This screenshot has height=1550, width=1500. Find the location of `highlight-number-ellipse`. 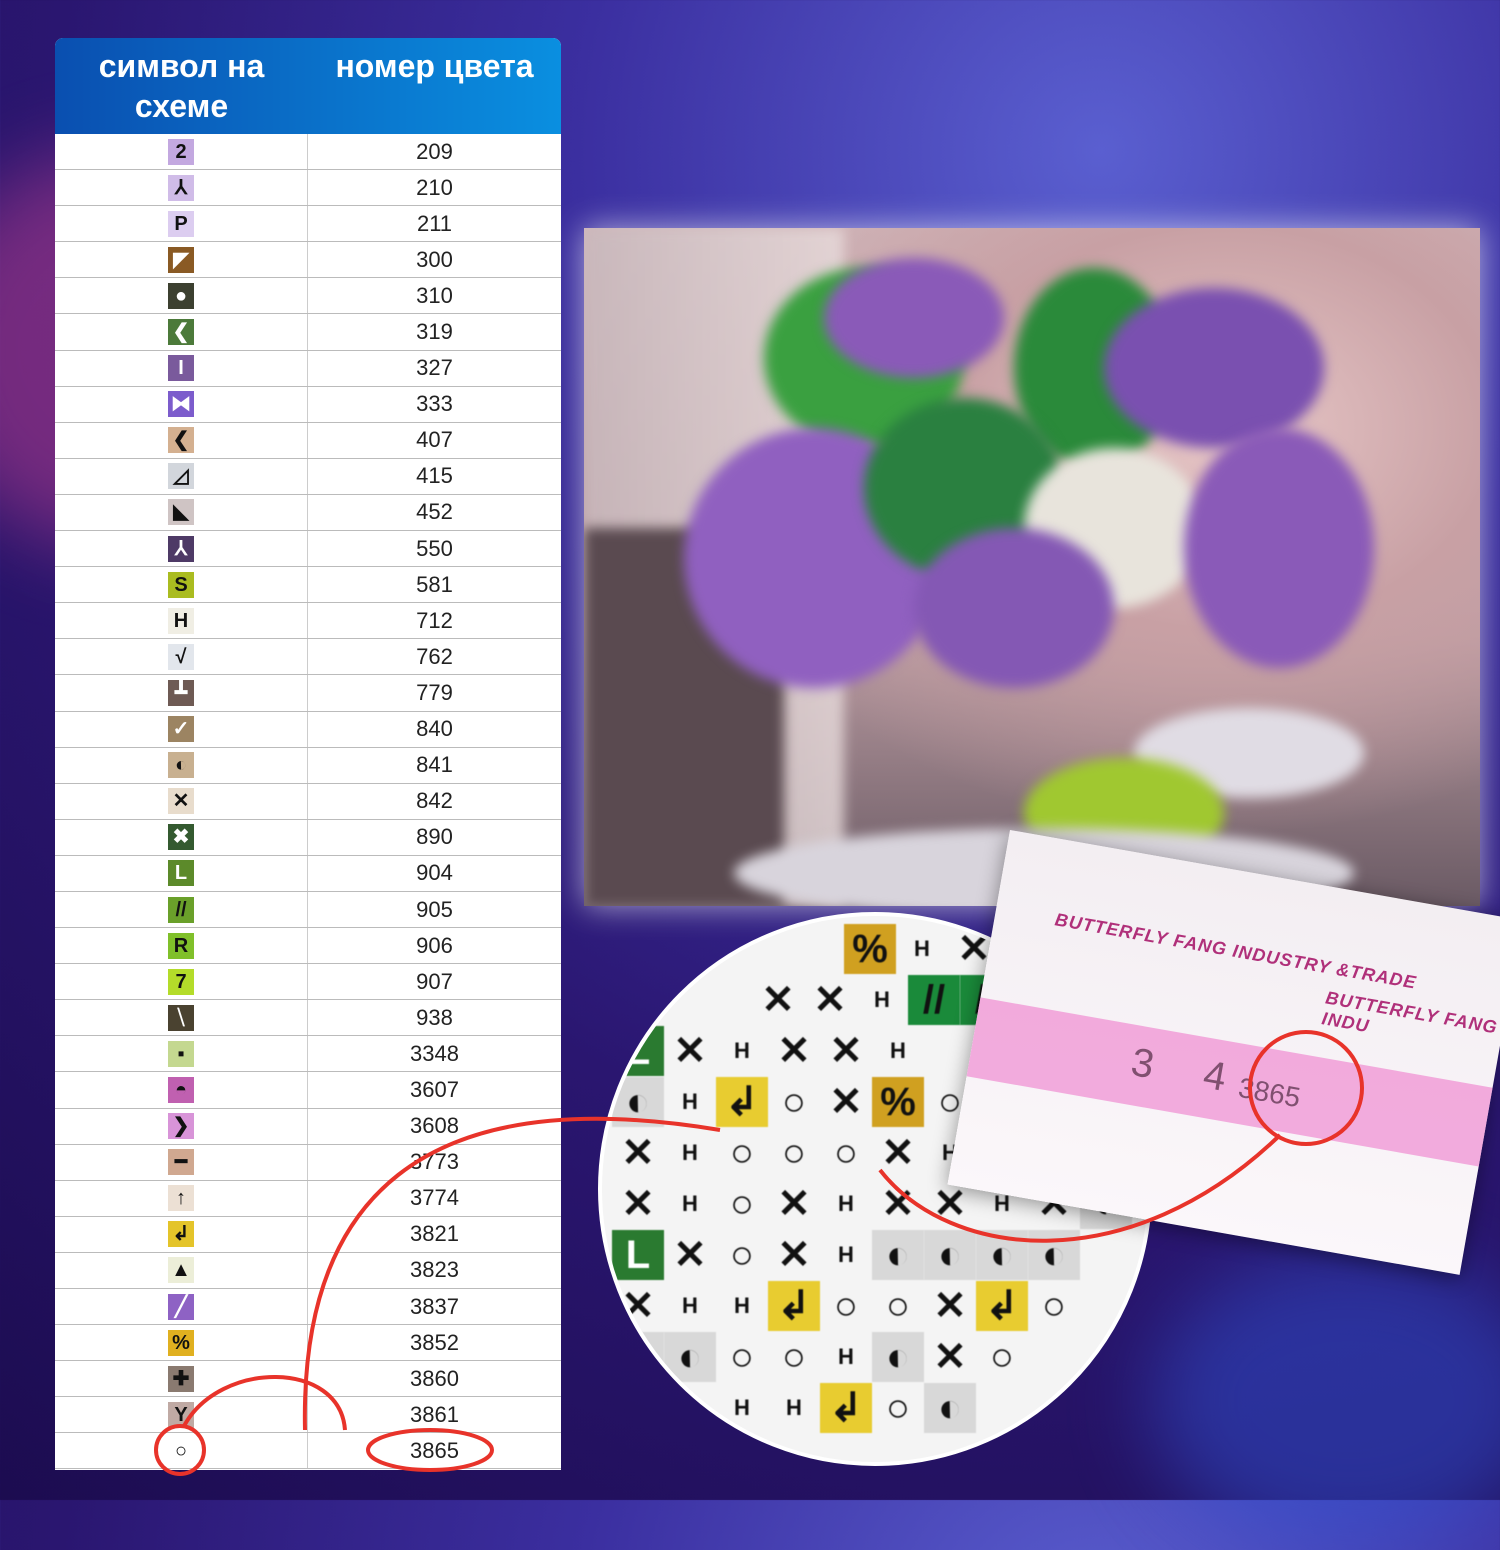

highlight-number-ellipse is located at coordinates (430, 1450).